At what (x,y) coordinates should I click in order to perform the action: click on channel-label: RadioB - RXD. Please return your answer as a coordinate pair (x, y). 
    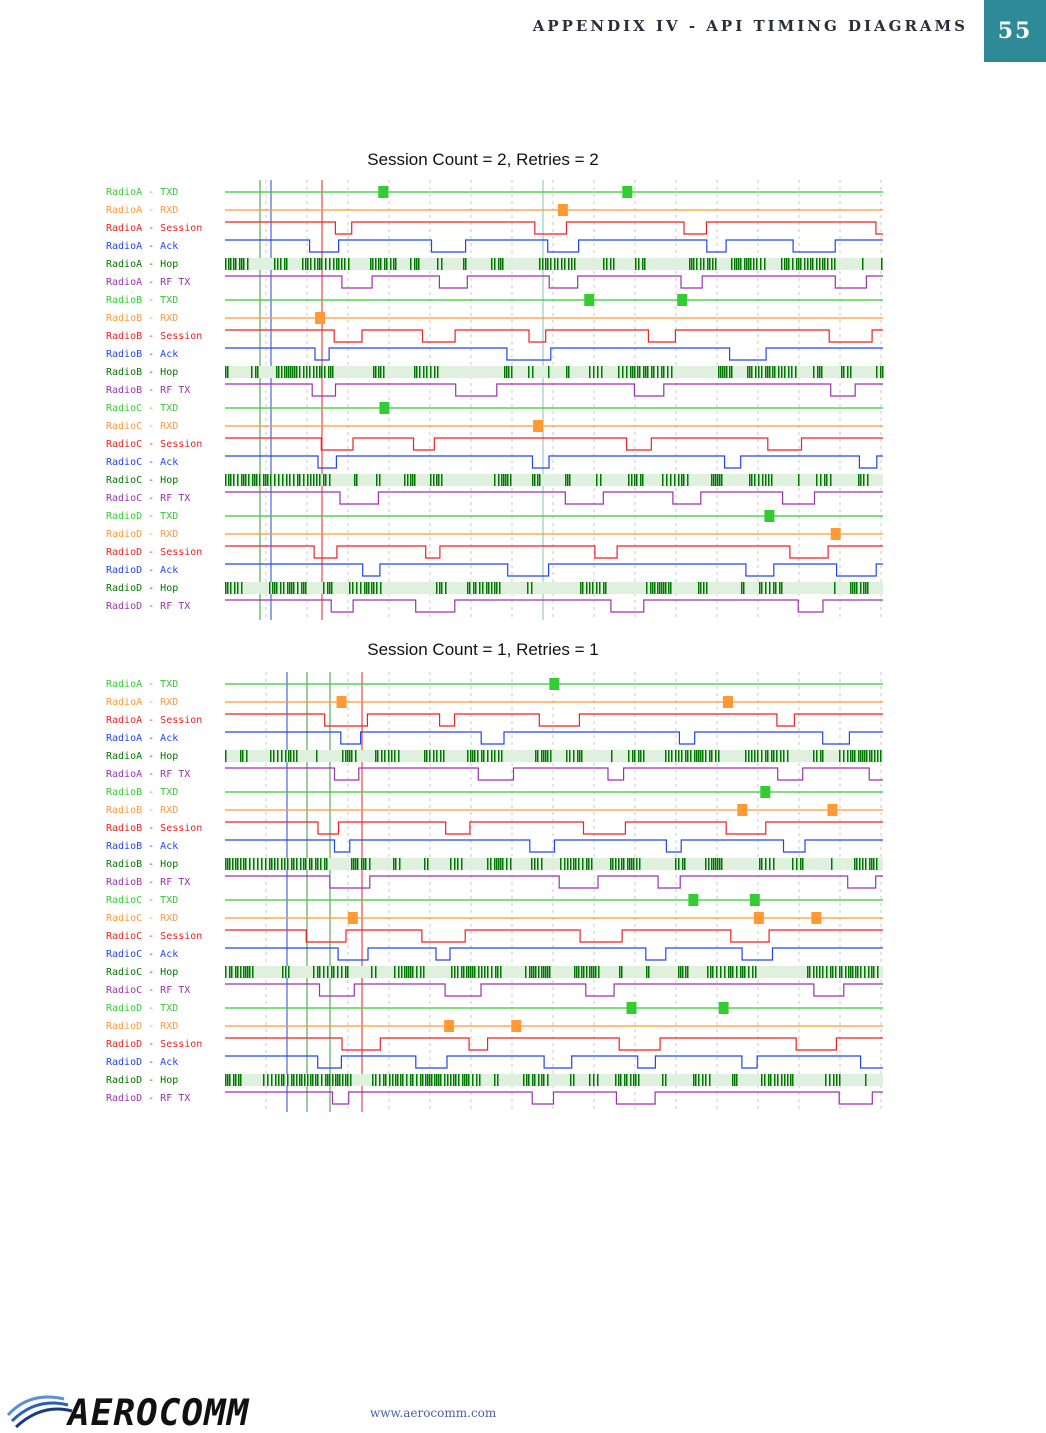
    Looking at the image, I should click on (142, 810).